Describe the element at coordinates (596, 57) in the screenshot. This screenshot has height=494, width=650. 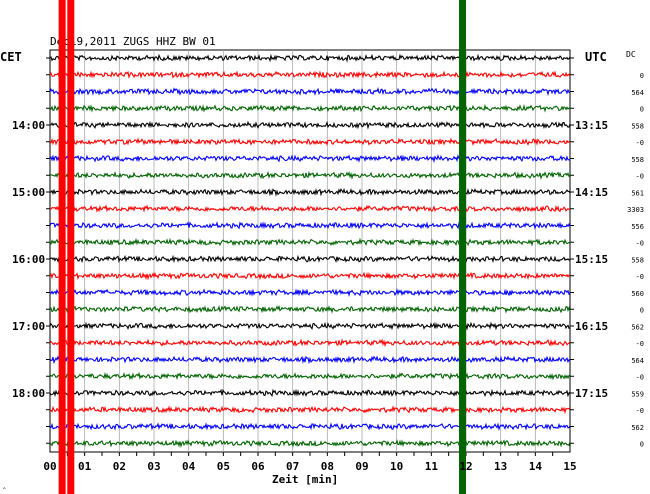
I see `utc-axis-label: UTC` at that location.